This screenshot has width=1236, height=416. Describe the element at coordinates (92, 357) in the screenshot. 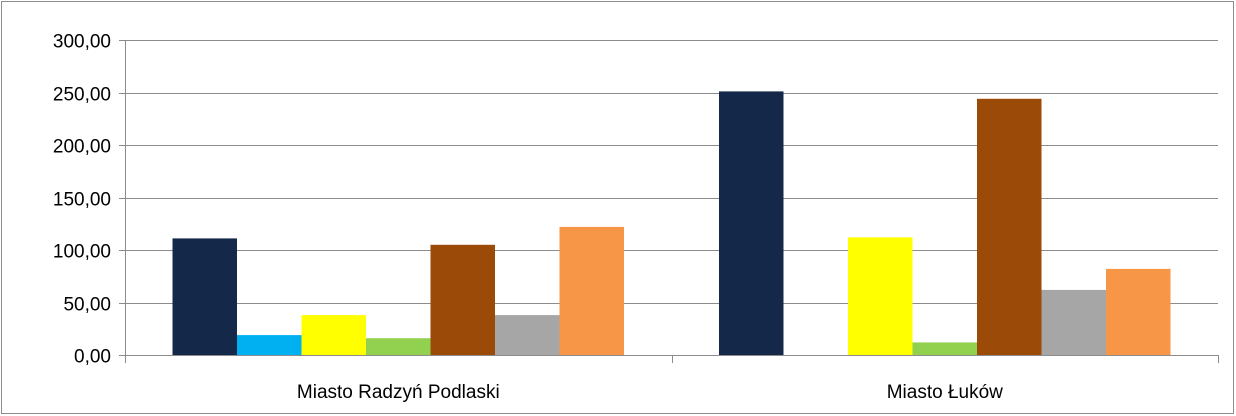

I see `y-tick-label: 0,00` at that location.